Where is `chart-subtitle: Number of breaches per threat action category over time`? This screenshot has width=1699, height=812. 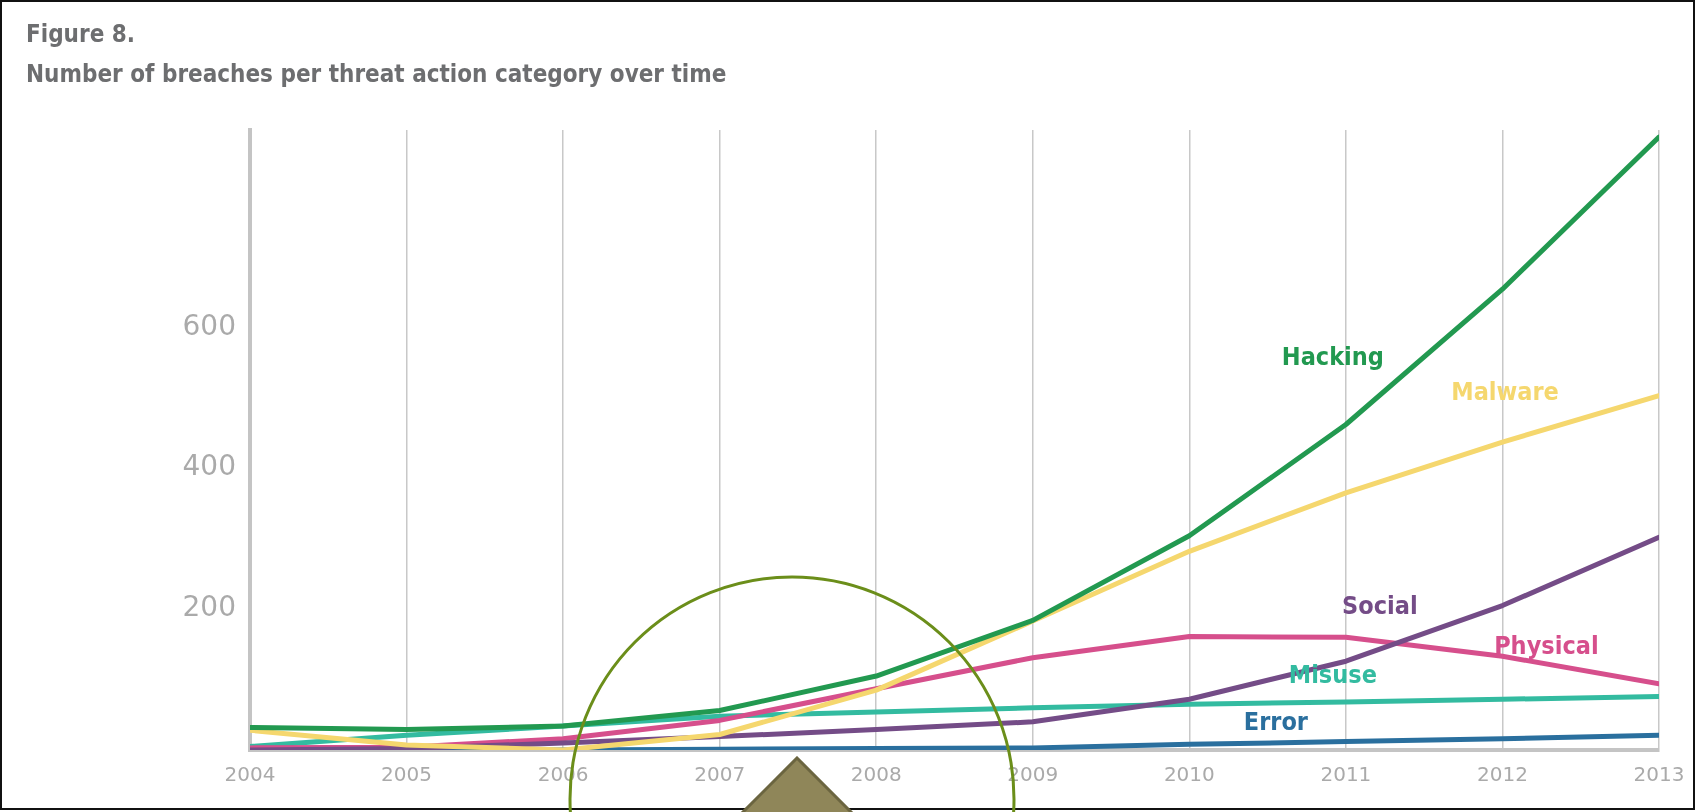 chart-subtitle: Number of breaches per threat action category over time is located at coordinates (376, 74).